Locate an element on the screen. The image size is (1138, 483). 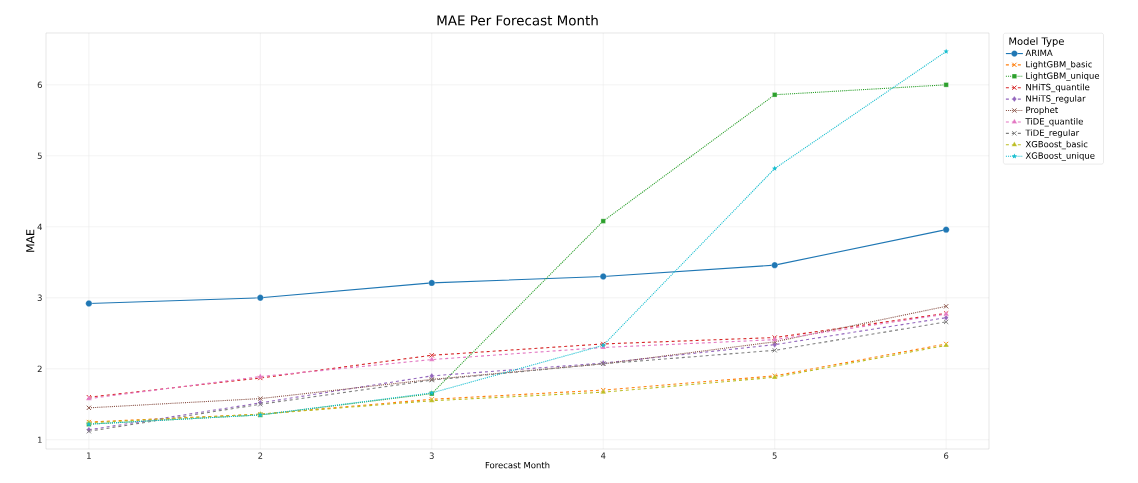
chart-title: MAE Per Forecast Month is located at coordinates (517, 20).